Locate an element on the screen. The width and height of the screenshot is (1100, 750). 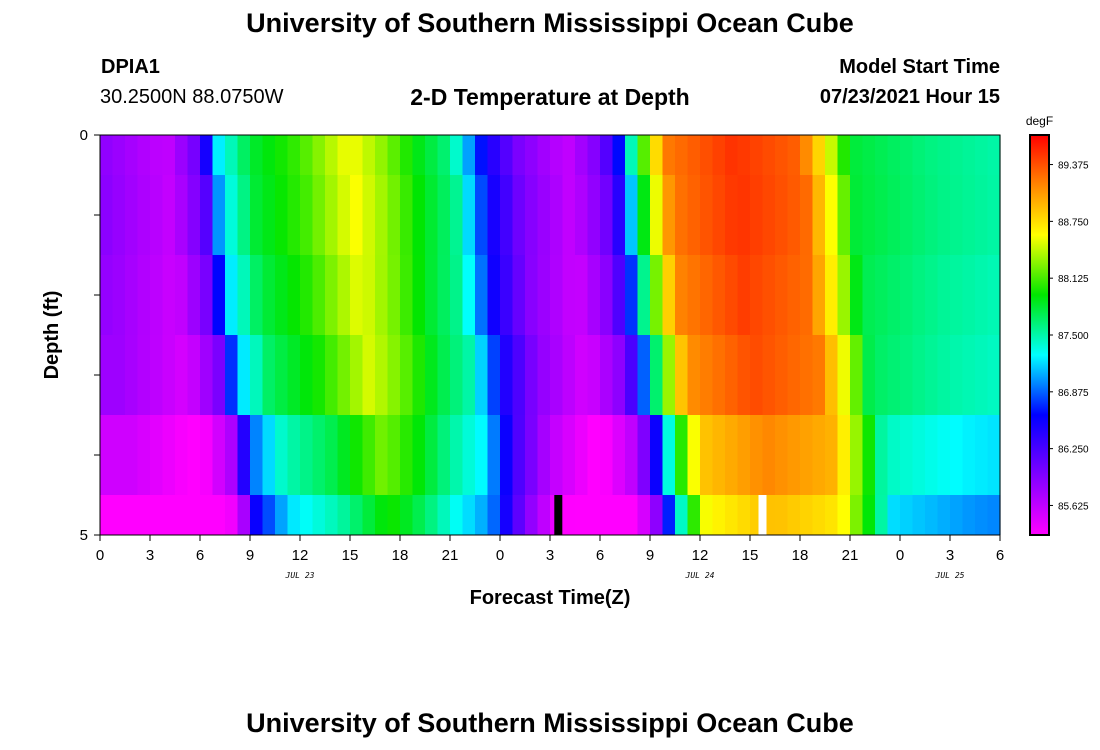
colorbar-tick-label: 88.750 is located at coordinates (1073, 222).